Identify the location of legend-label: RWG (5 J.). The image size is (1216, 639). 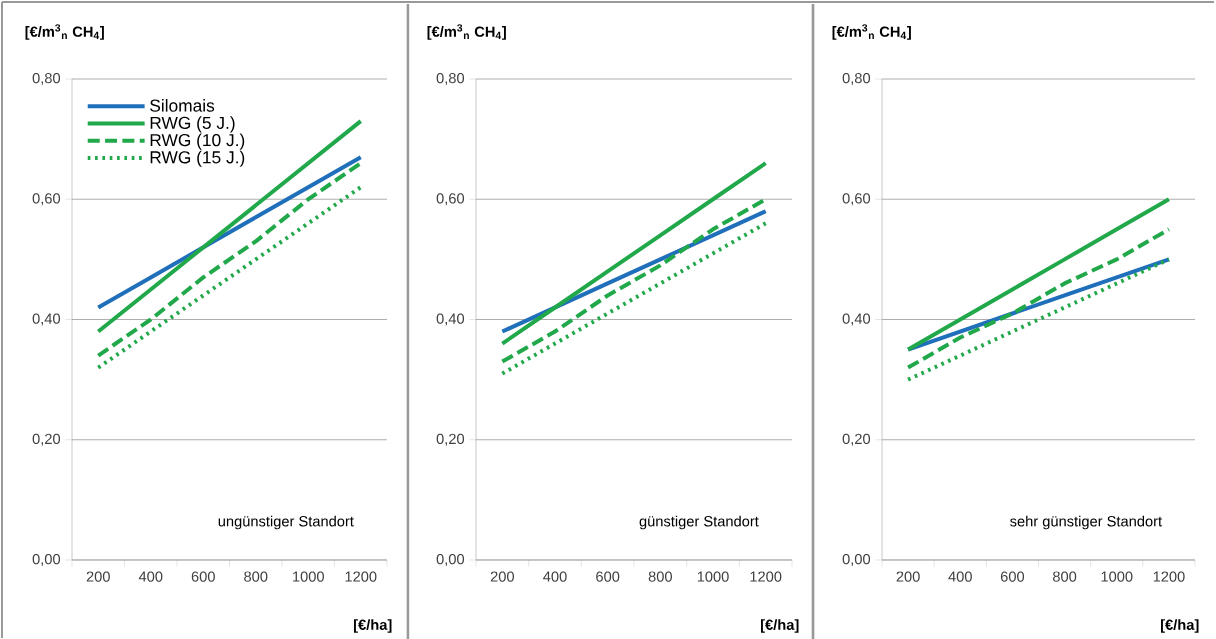
(192, 124).